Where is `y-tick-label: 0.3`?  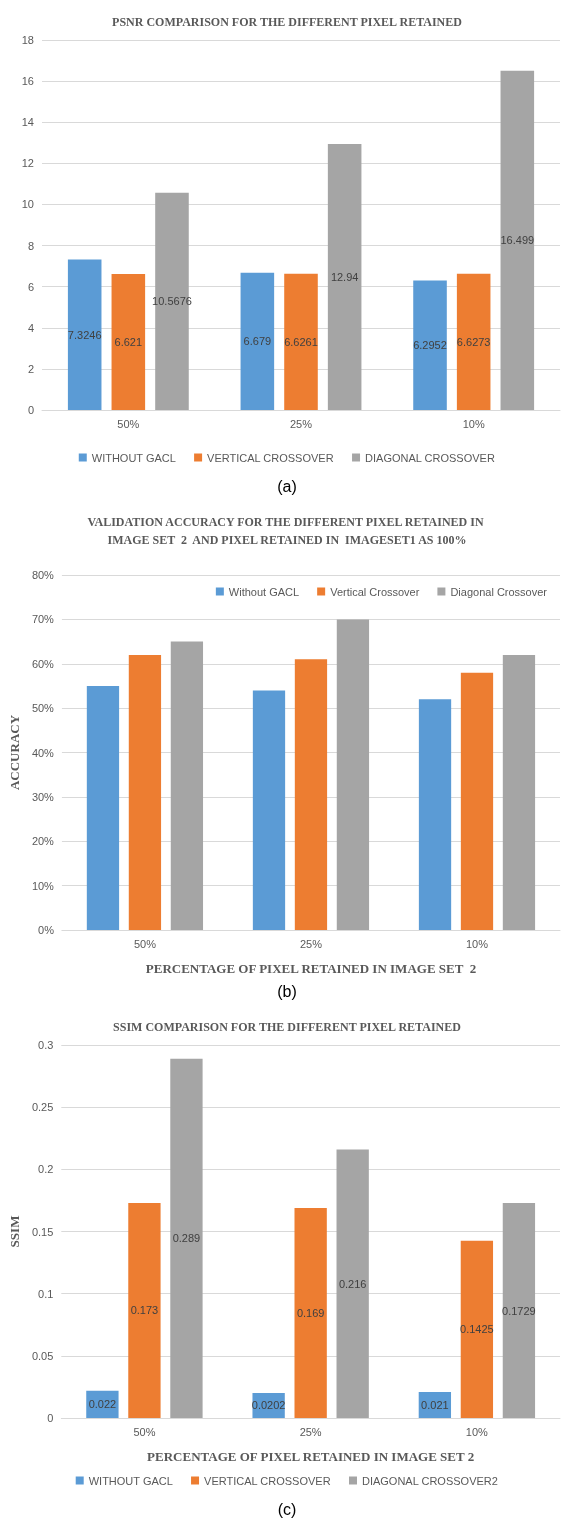
y-tick-label: 0.3 is located at coordinates (46, 1045).